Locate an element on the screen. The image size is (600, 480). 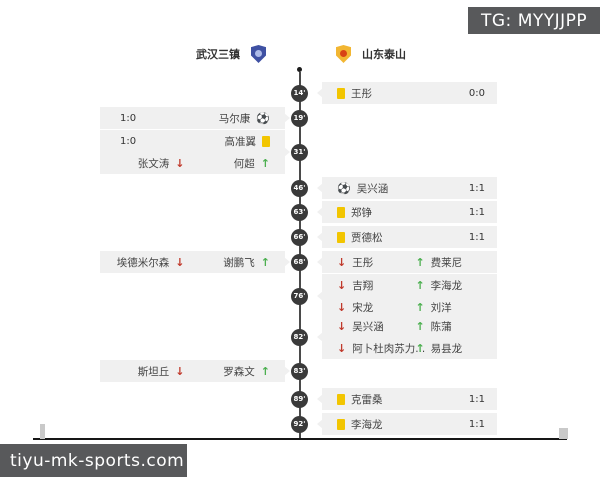
goal-ball-icon: ⚽ is located at coordinates (344, 188).